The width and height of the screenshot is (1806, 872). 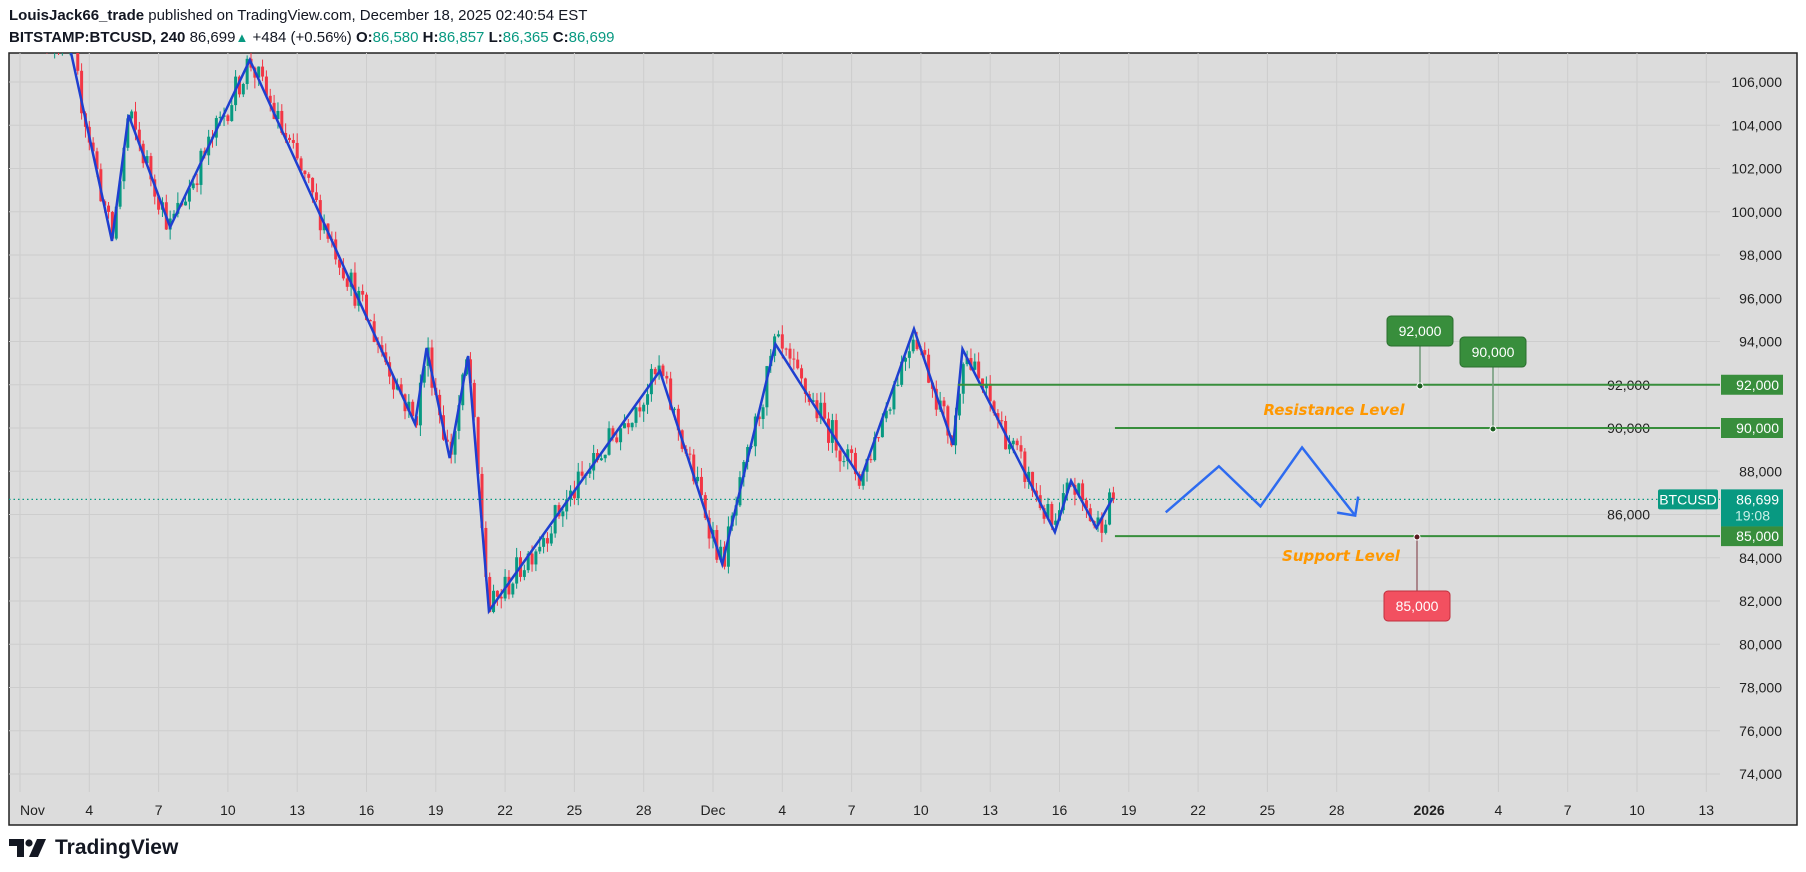 What do you see at coordinates (77, 15) in the screenshot?
I see `author-link: LouisJack66_trade` at bounding box center [77, 15].